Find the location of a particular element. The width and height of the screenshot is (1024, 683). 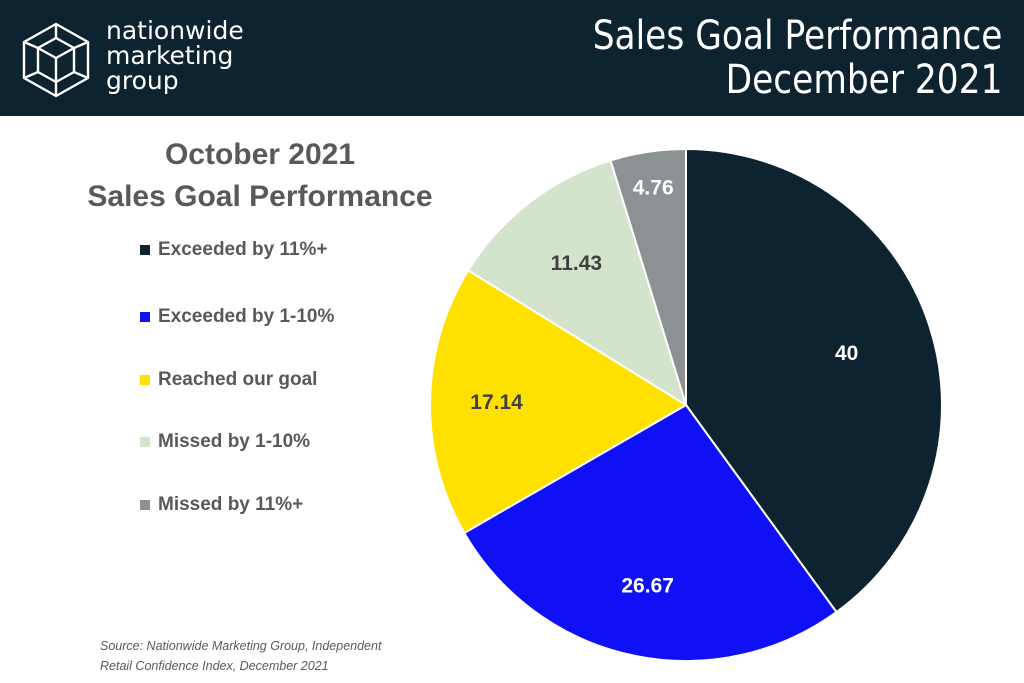

slice-data-label: 11.43 is located at coordinates (576, 263).